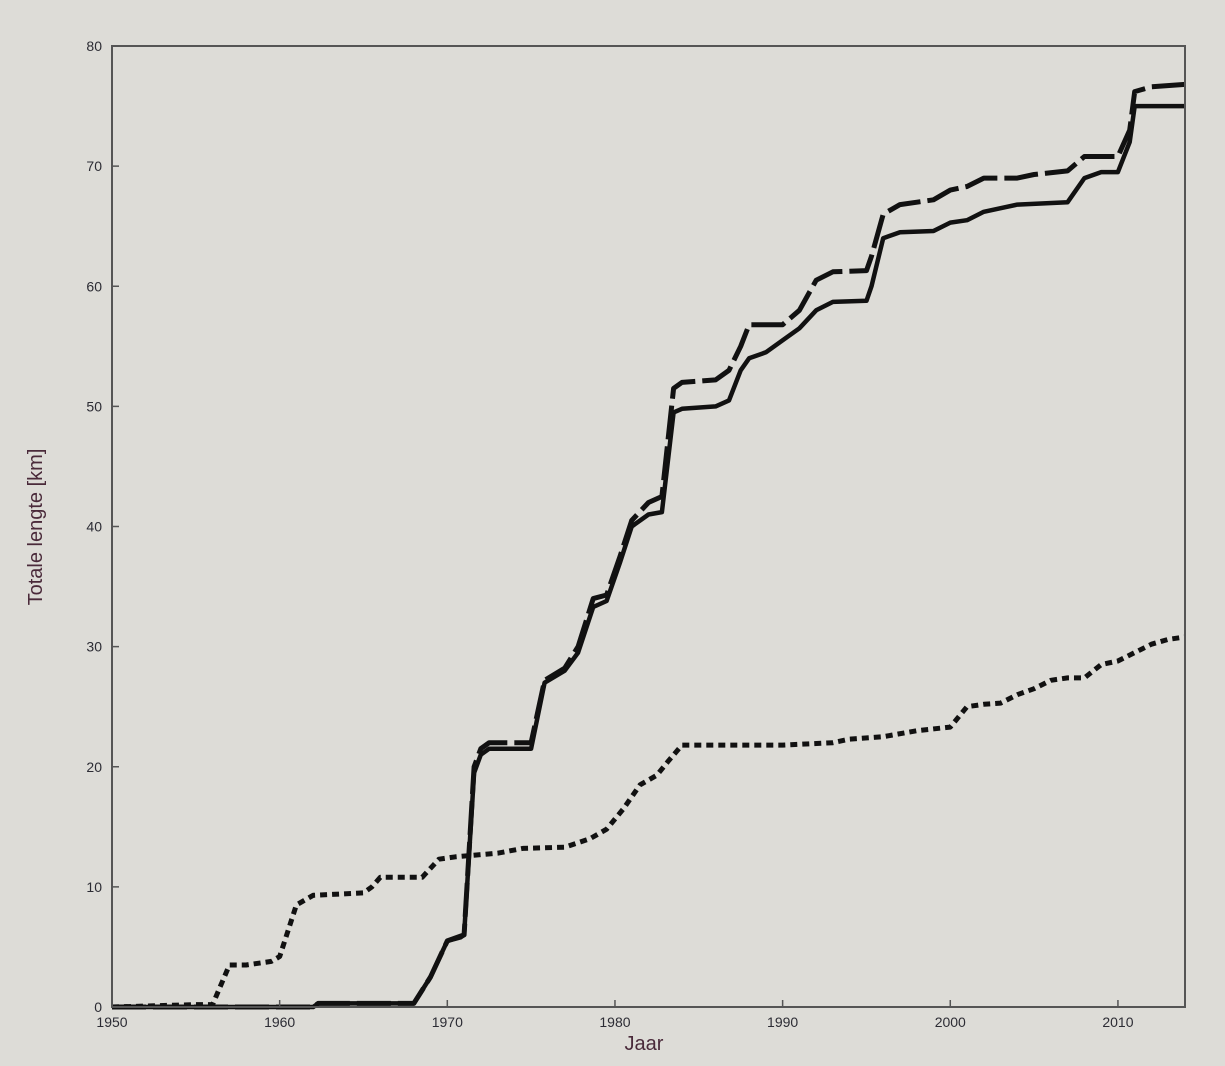 This screenshot has width=1225, height=1066. Describe the element at coordinates (94, 46) in the screenshot. I see `y-tick-label: 80` at that location.